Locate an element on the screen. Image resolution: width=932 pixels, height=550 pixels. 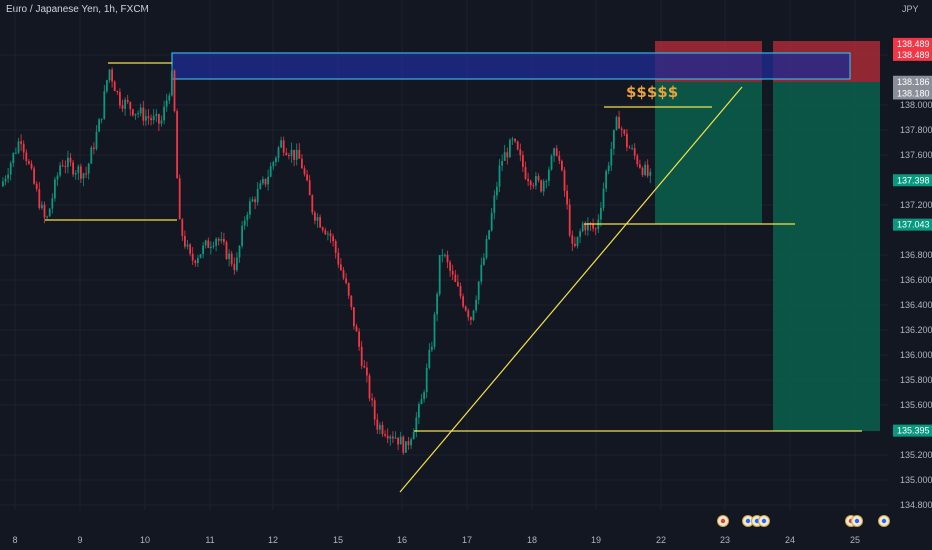
price-label-box is located at coordinates (912, 81).